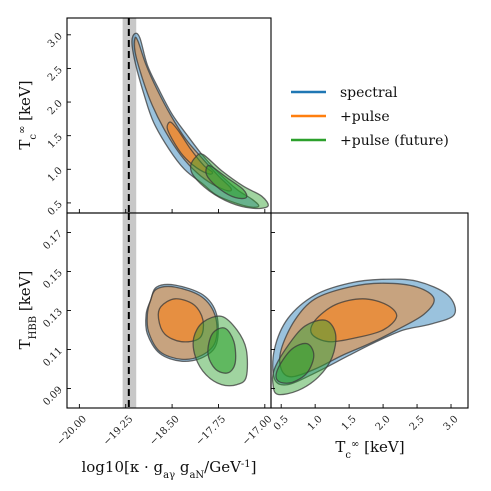 The image size is (491, 491). What do you see at coordinates (55, 107) in the screenshot?
I see `y-tick-label: 2.0` at bounding box center [55, 107].